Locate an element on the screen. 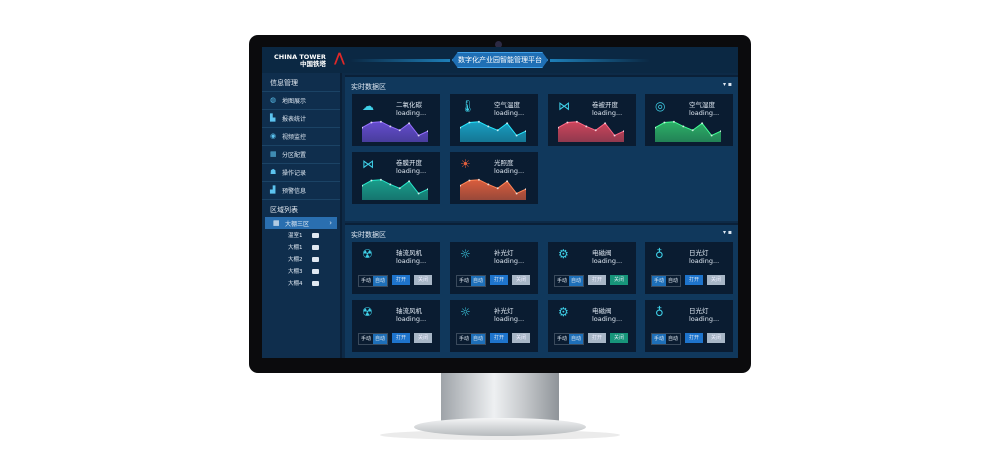  panel-title: 实时数据区 is located at coordinates (368, 87).